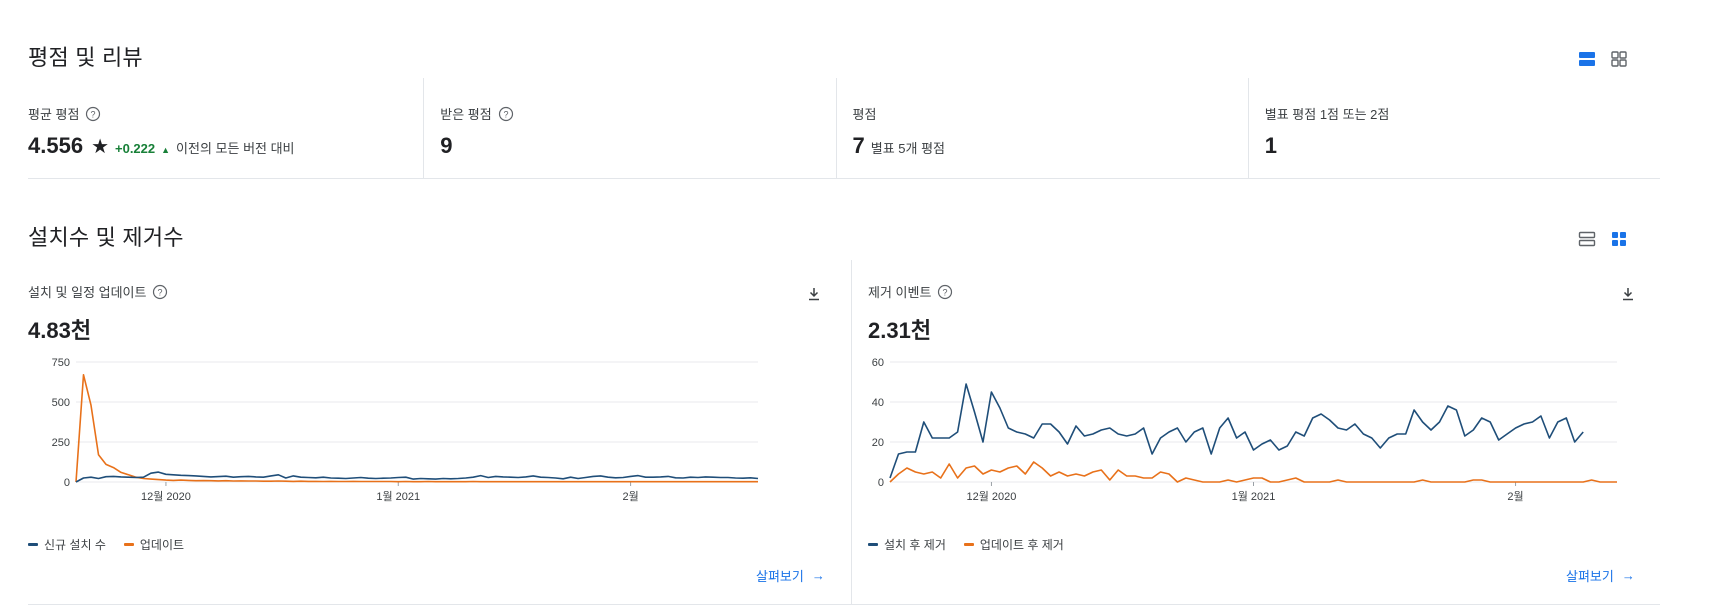  I want to click on metric-ratings: 평점 7 별표 5개 평점, so click(1041, 128).